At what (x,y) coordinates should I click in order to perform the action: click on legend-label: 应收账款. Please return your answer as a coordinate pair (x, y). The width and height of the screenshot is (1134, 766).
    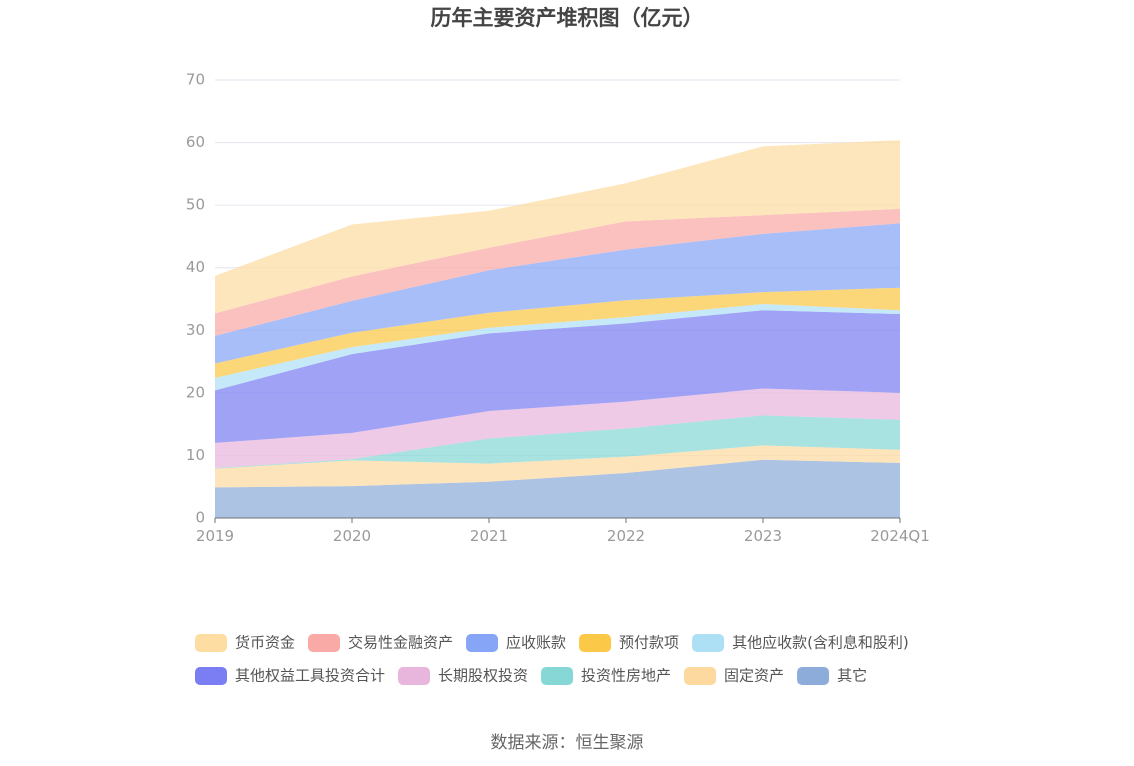
    Looking at the image, I should click on (536, 643).